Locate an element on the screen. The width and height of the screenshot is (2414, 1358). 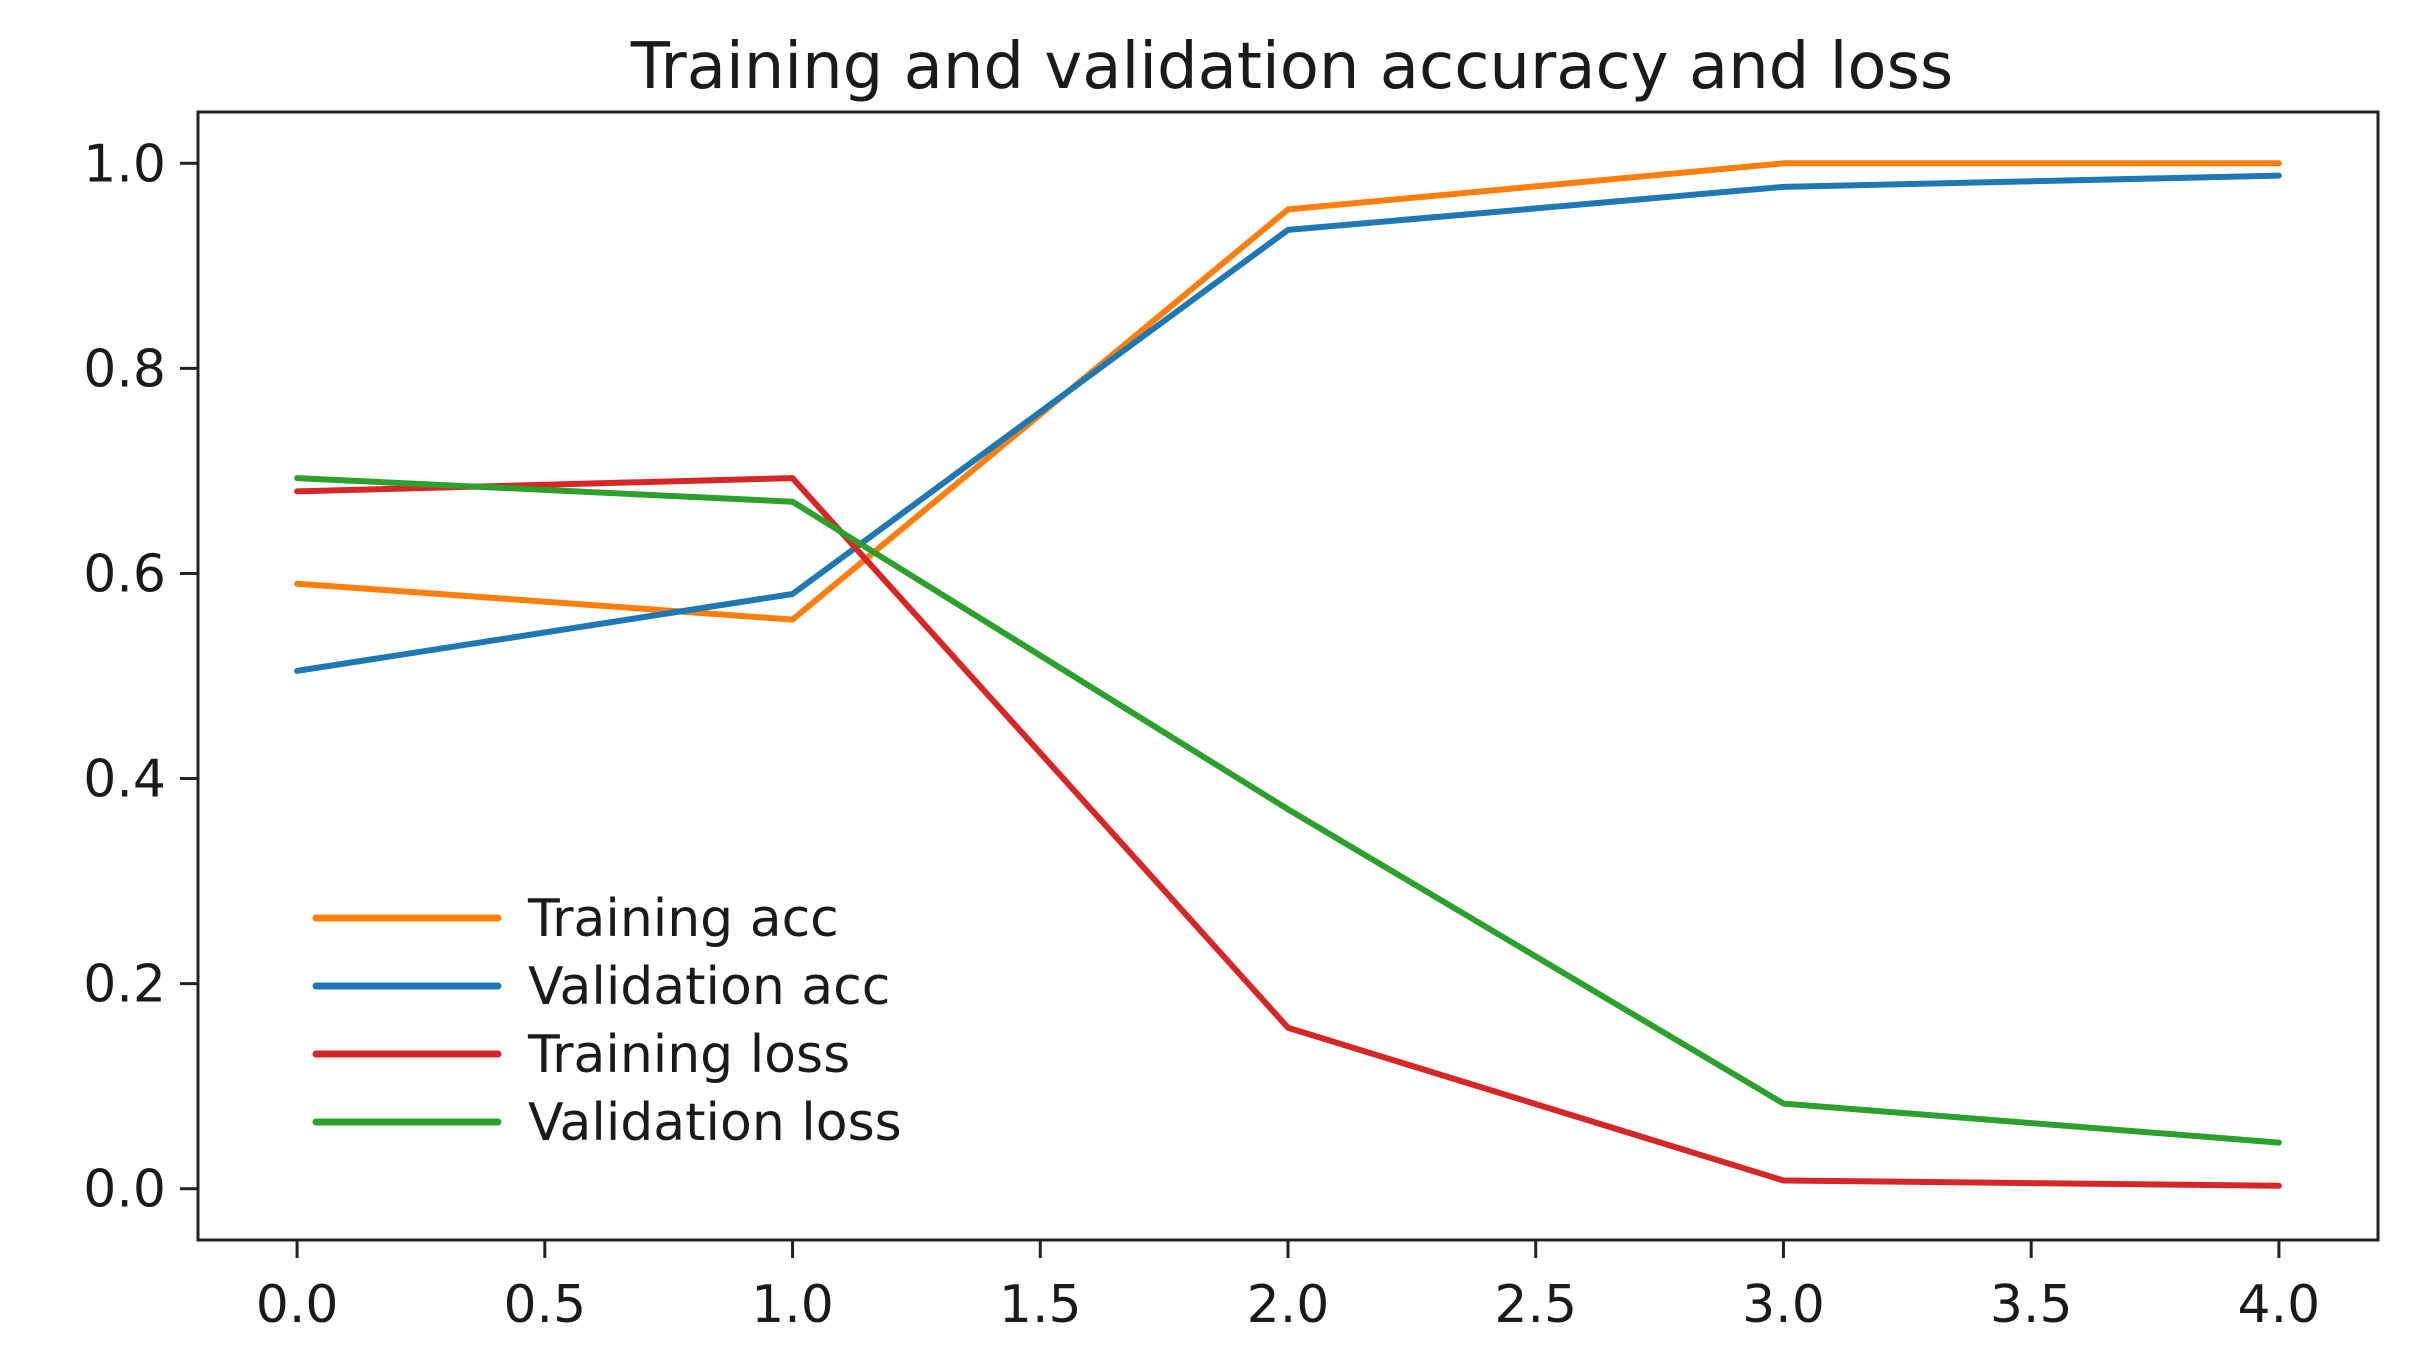
x-tick-label: 0.0 is located at coordinates (297, 1305).